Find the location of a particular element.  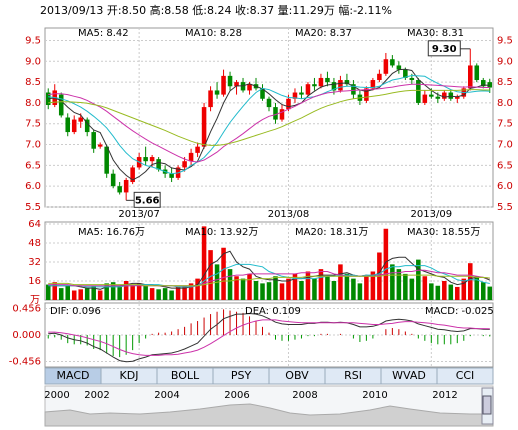

indicator-tab is located at coordinates (465, 376).